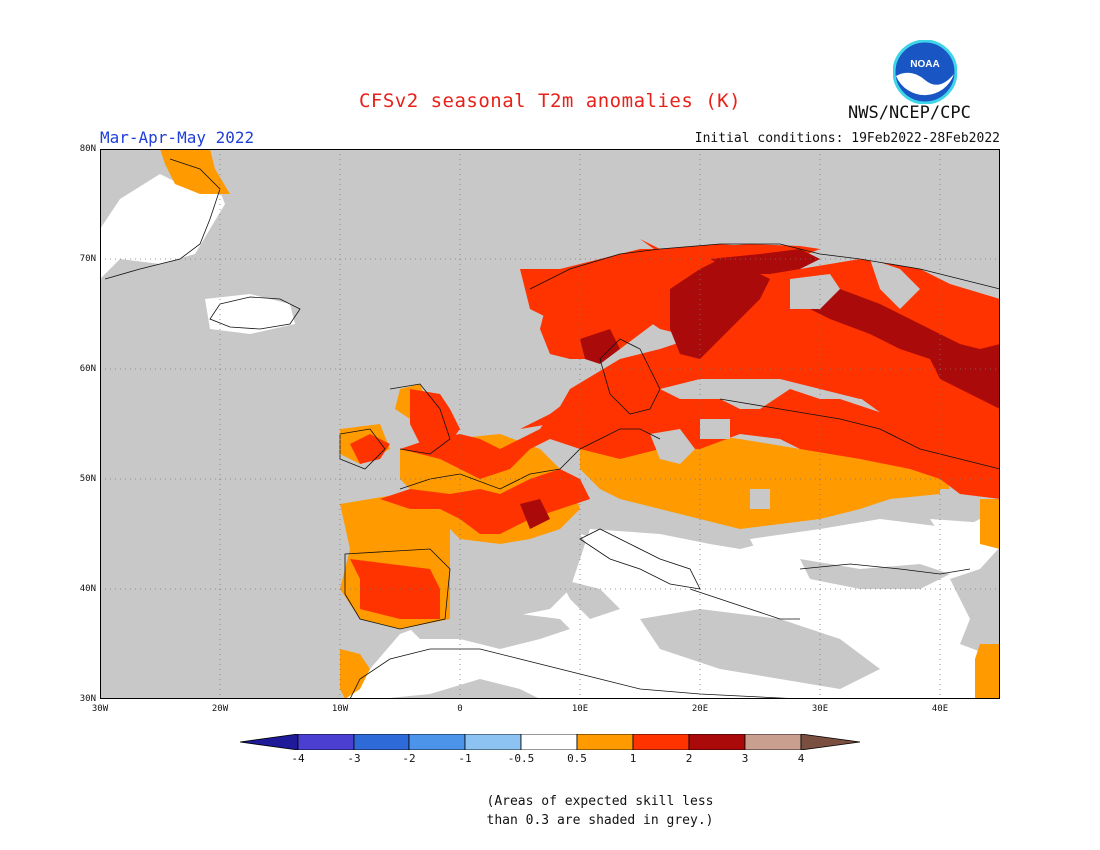  Describe the element at coordinates (689, 758) in the screenshot. I see `colorbar-label: 2` at that location.